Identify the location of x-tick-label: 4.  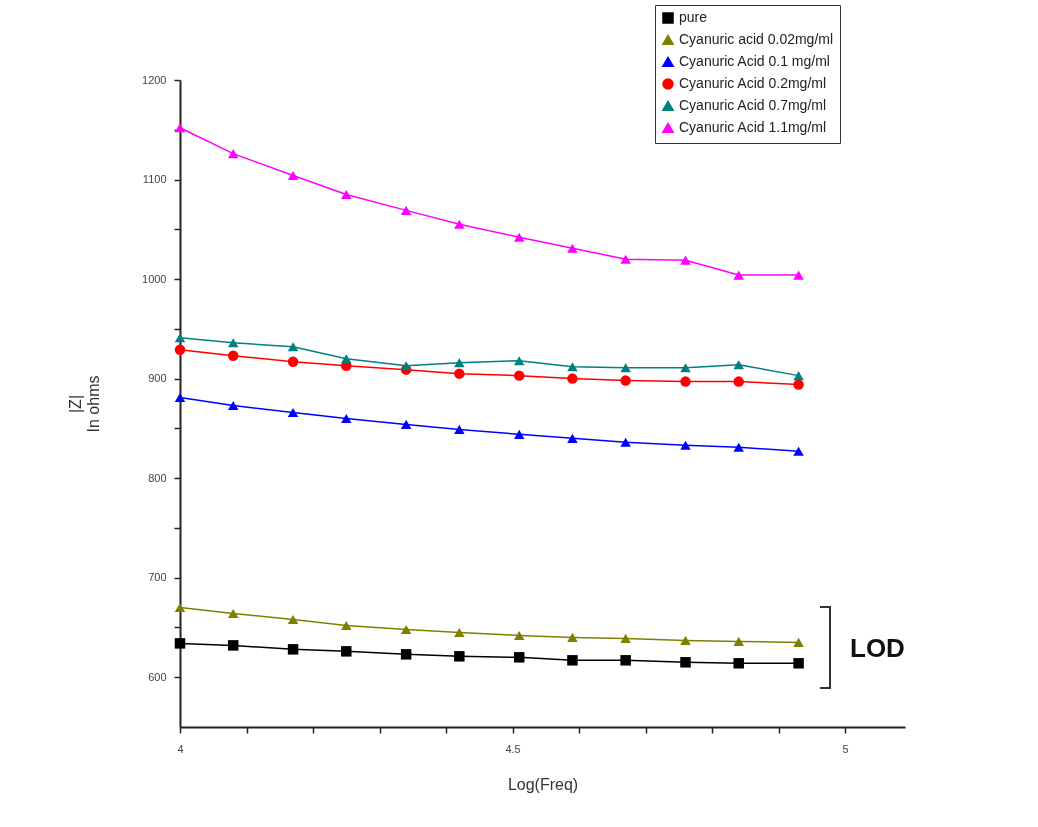
(180, 748).